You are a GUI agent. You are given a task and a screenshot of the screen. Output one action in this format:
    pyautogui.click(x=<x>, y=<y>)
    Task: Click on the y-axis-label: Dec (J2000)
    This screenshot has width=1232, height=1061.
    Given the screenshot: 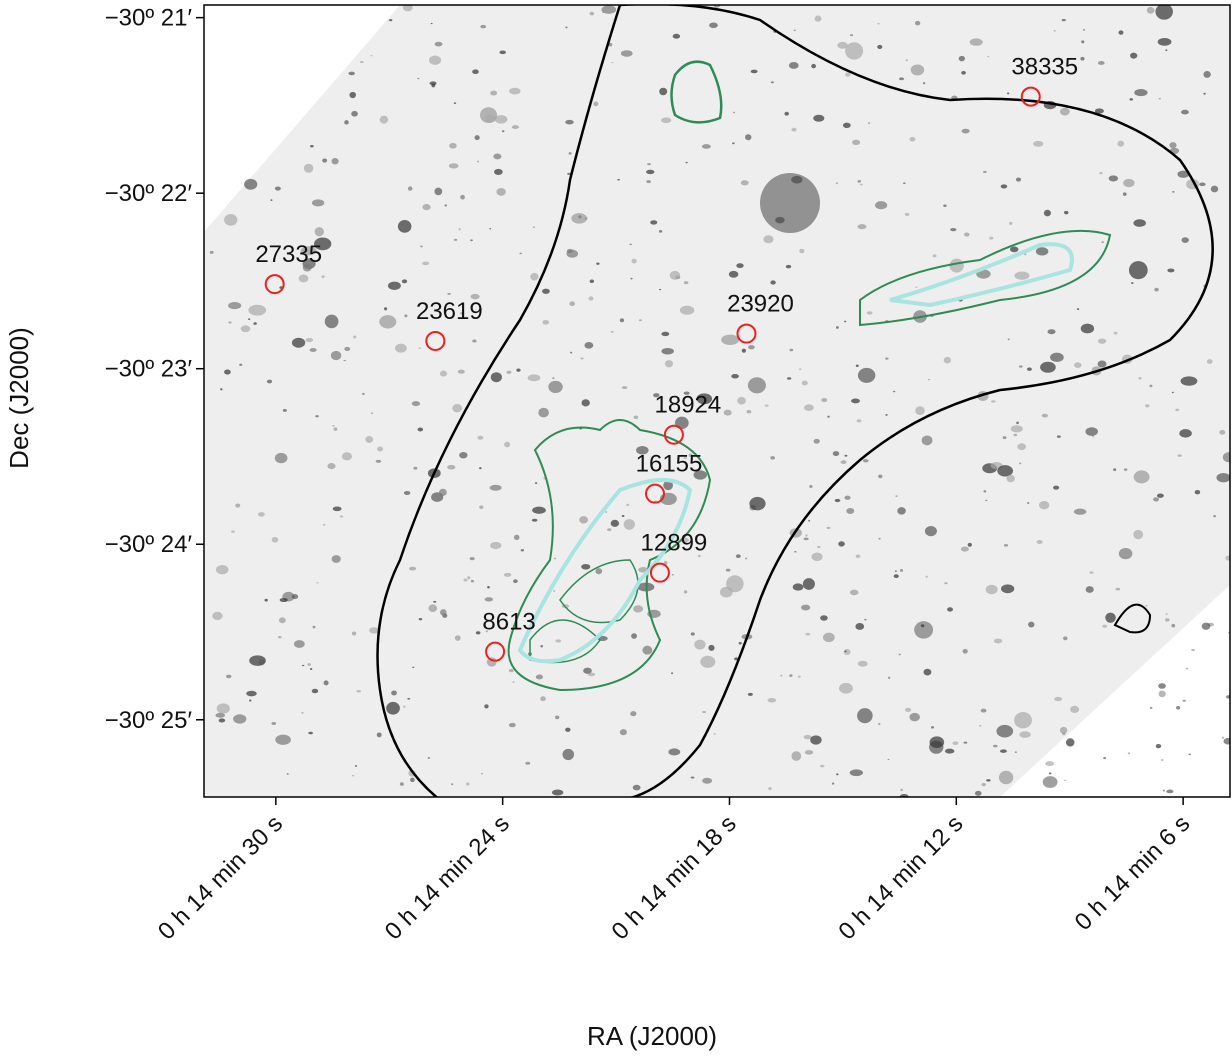 What is the action you would take?
    pyautogui.click(x=19, y=398)
    